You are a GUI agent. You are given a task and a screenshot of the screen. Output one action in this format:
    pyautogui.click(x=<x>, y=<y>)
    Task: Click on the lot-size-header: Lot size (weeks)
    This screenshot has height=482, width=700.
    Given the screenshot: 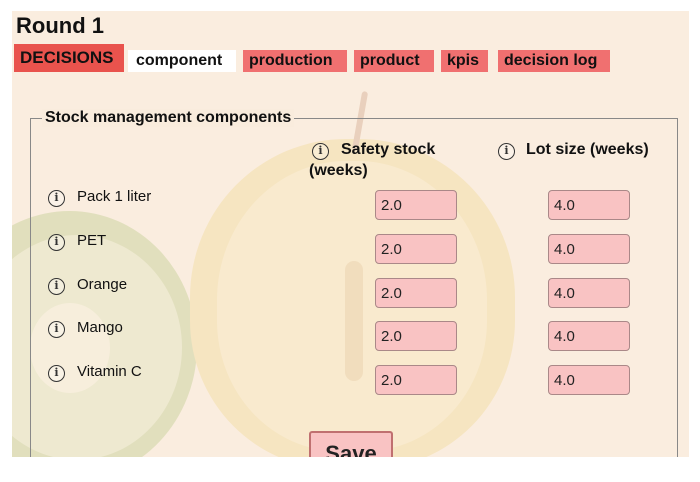 What is the action you would take?
    pyautogui.click(x=587, y=149)
    